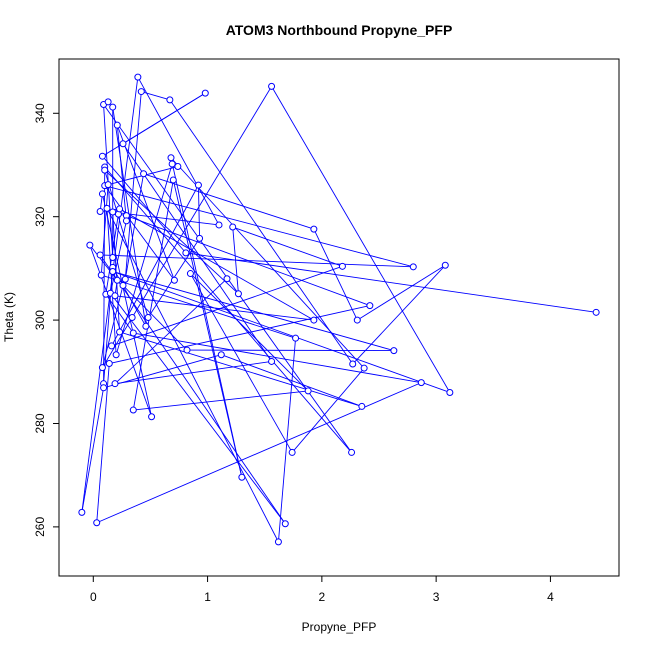 The width and height of the screenshot is (650, 650). Describe the element at coordinates (322, 597) in the screenshot. I see `x-tick-label: 2` at that location.